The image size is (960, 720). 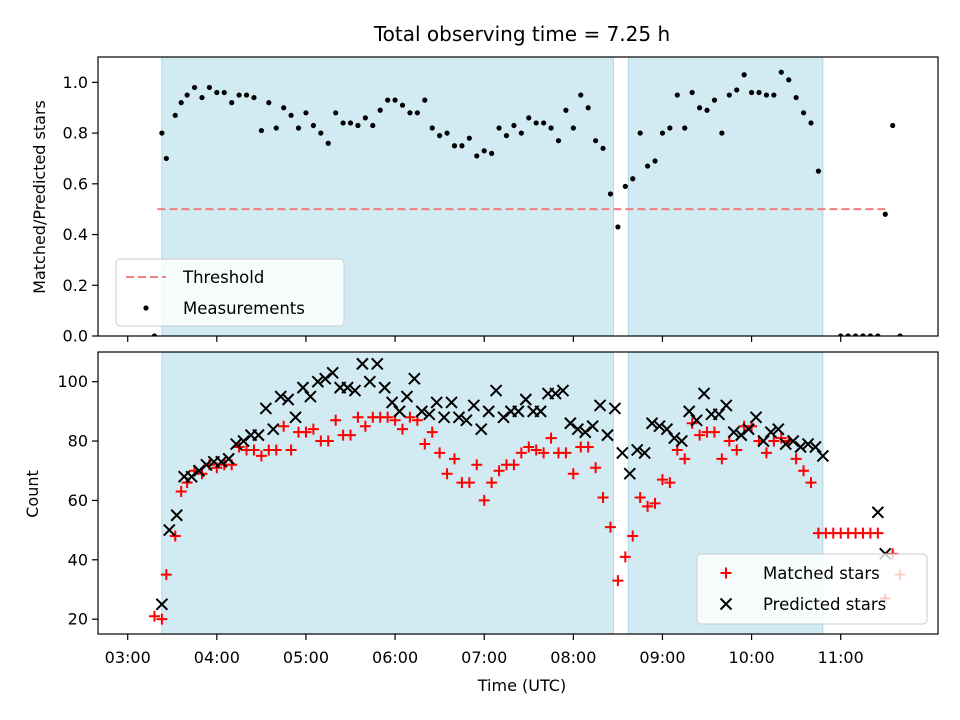 I want to click on x-tick-label: 08:00, so click(x=573, y=657).